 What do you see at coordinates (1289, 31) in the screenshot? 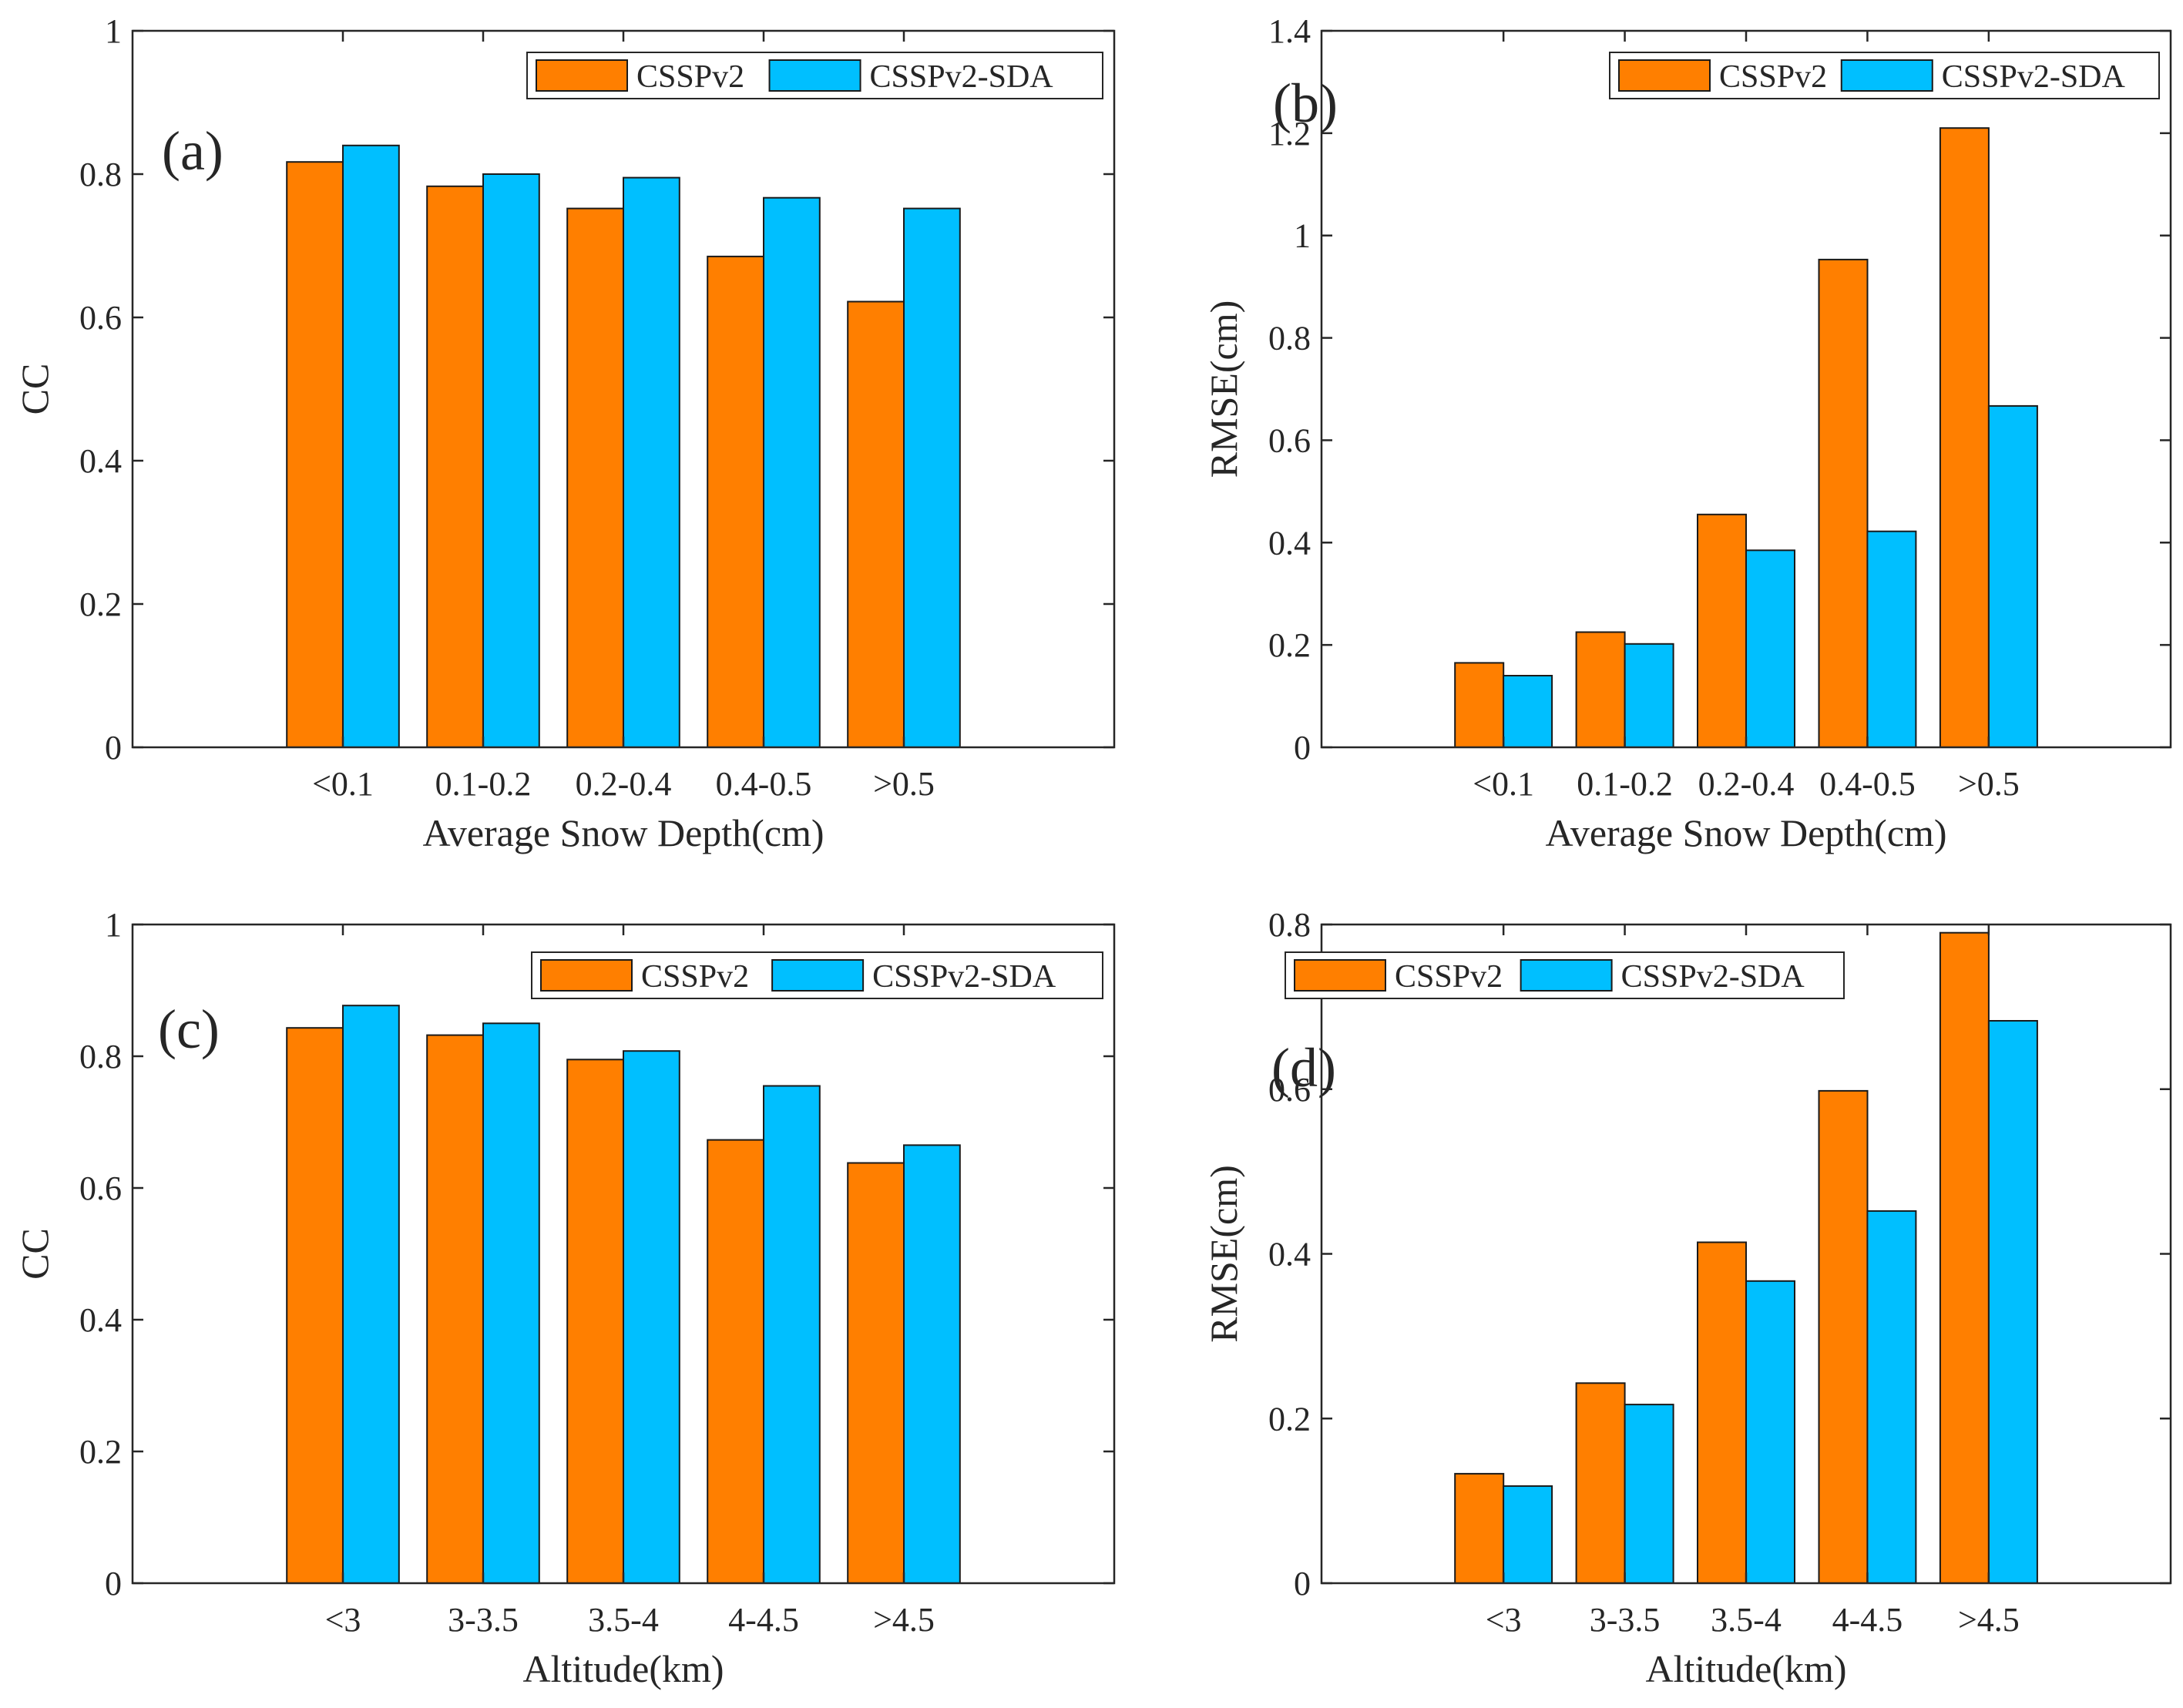
I see `y-tick-label: 1.4` at bounding box center [1289, 31].